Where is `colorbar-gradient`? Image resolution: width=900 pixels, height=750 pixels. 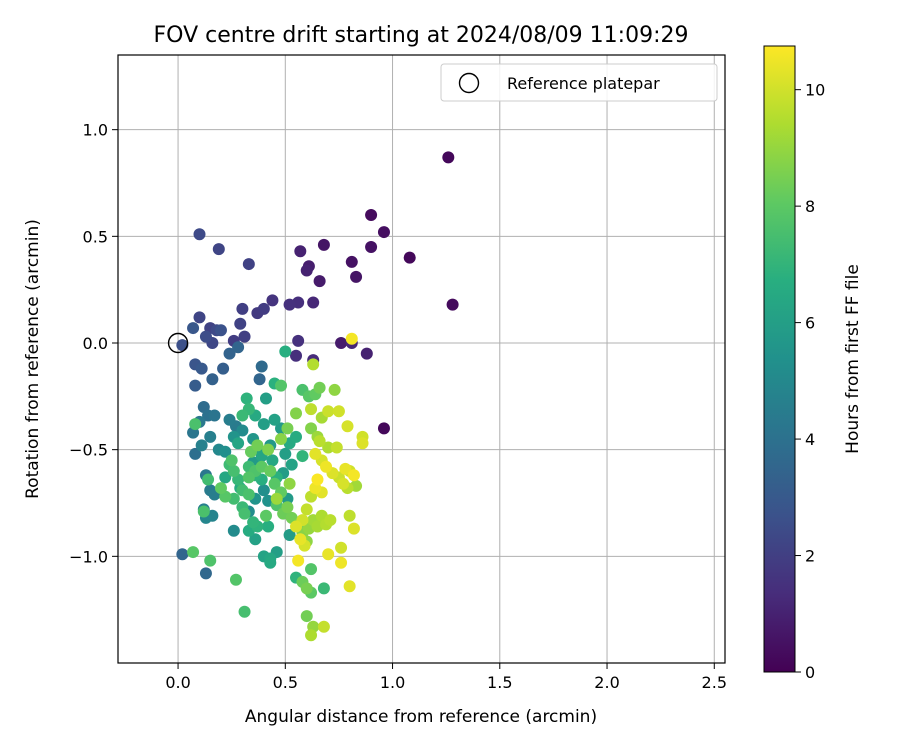
colorbar-gradient is located at coordinates (779, 359).